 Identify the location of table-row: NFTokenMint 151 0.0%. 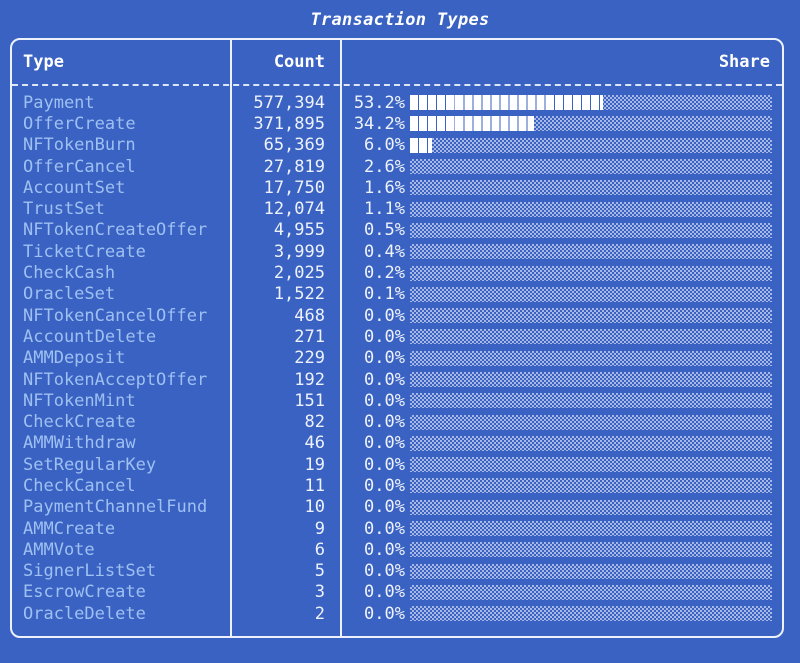
(397, 400).